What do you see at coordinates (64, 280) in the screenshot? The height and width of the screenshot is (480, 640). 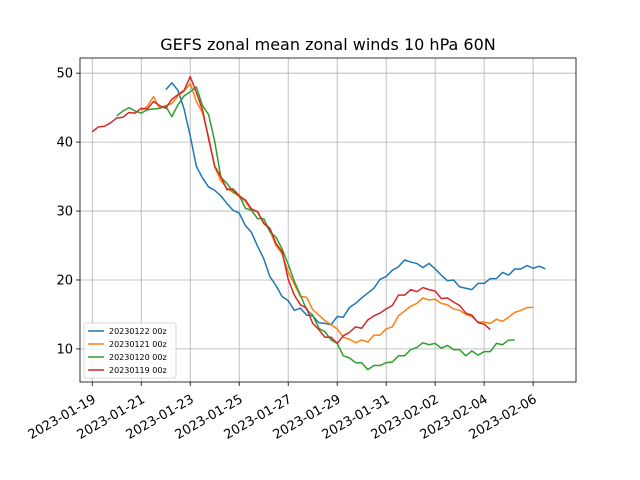 I see `y-tick-label: 20` at bounding box center [64, 280].